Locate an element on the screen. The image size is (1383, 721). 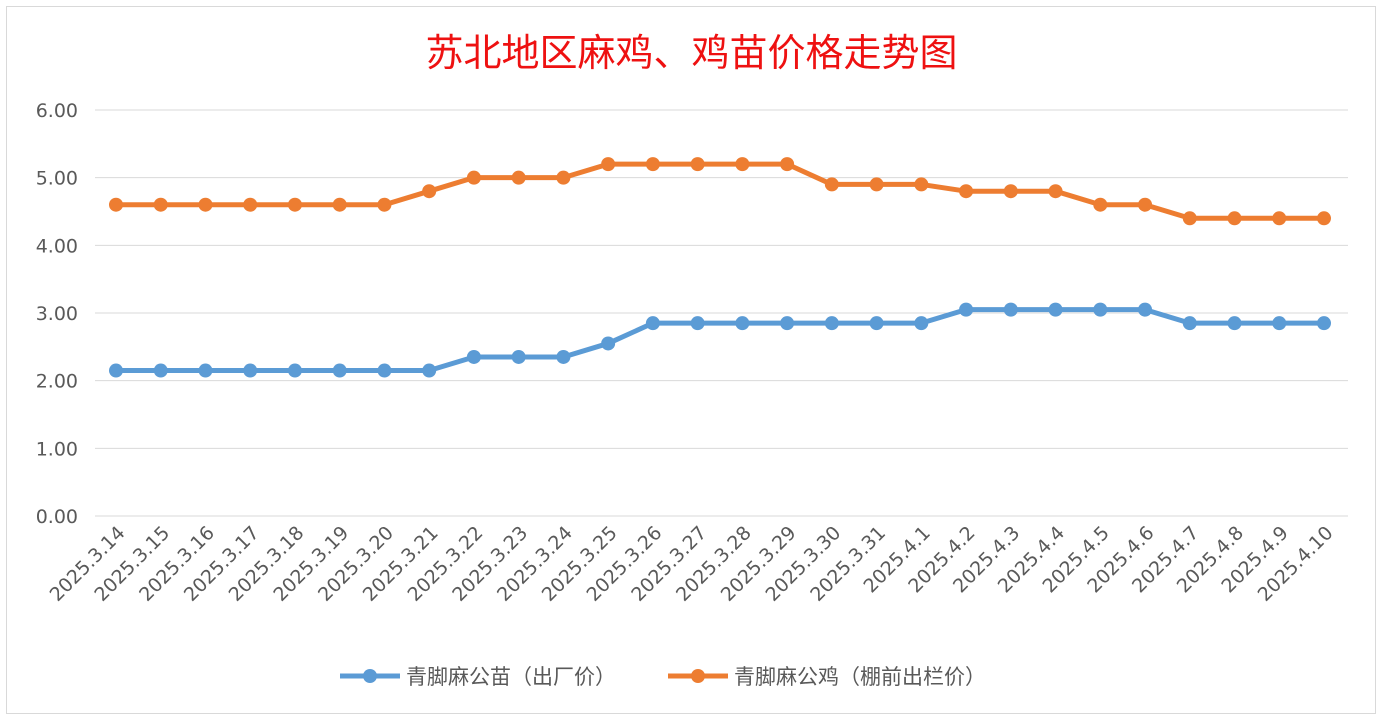
y-tick-label: 3.00 is located at coordinates (57, 314).